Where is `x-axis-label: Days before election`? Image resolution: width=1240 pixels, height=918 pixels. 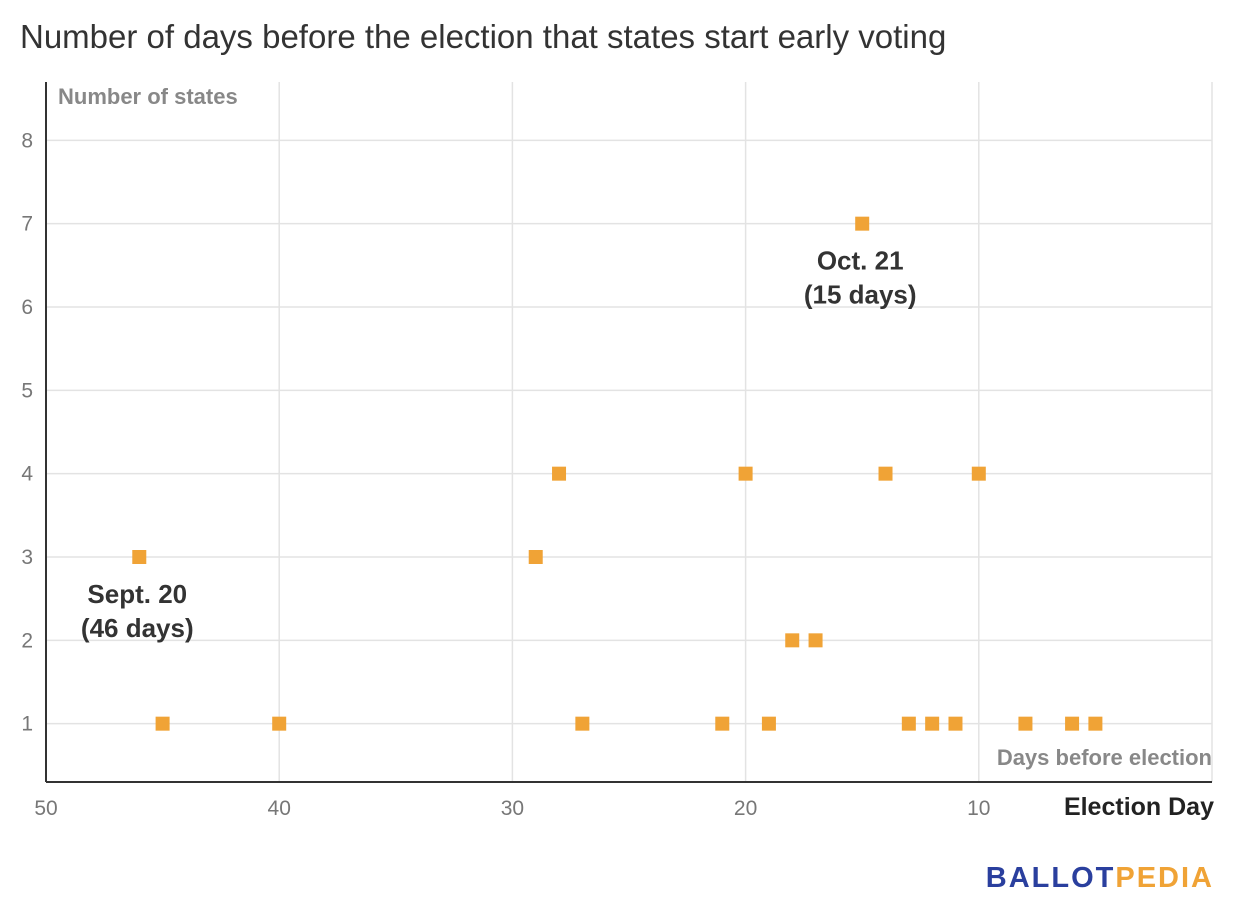
x-axis-label: Days before election is located at coordinates (1104, 757).